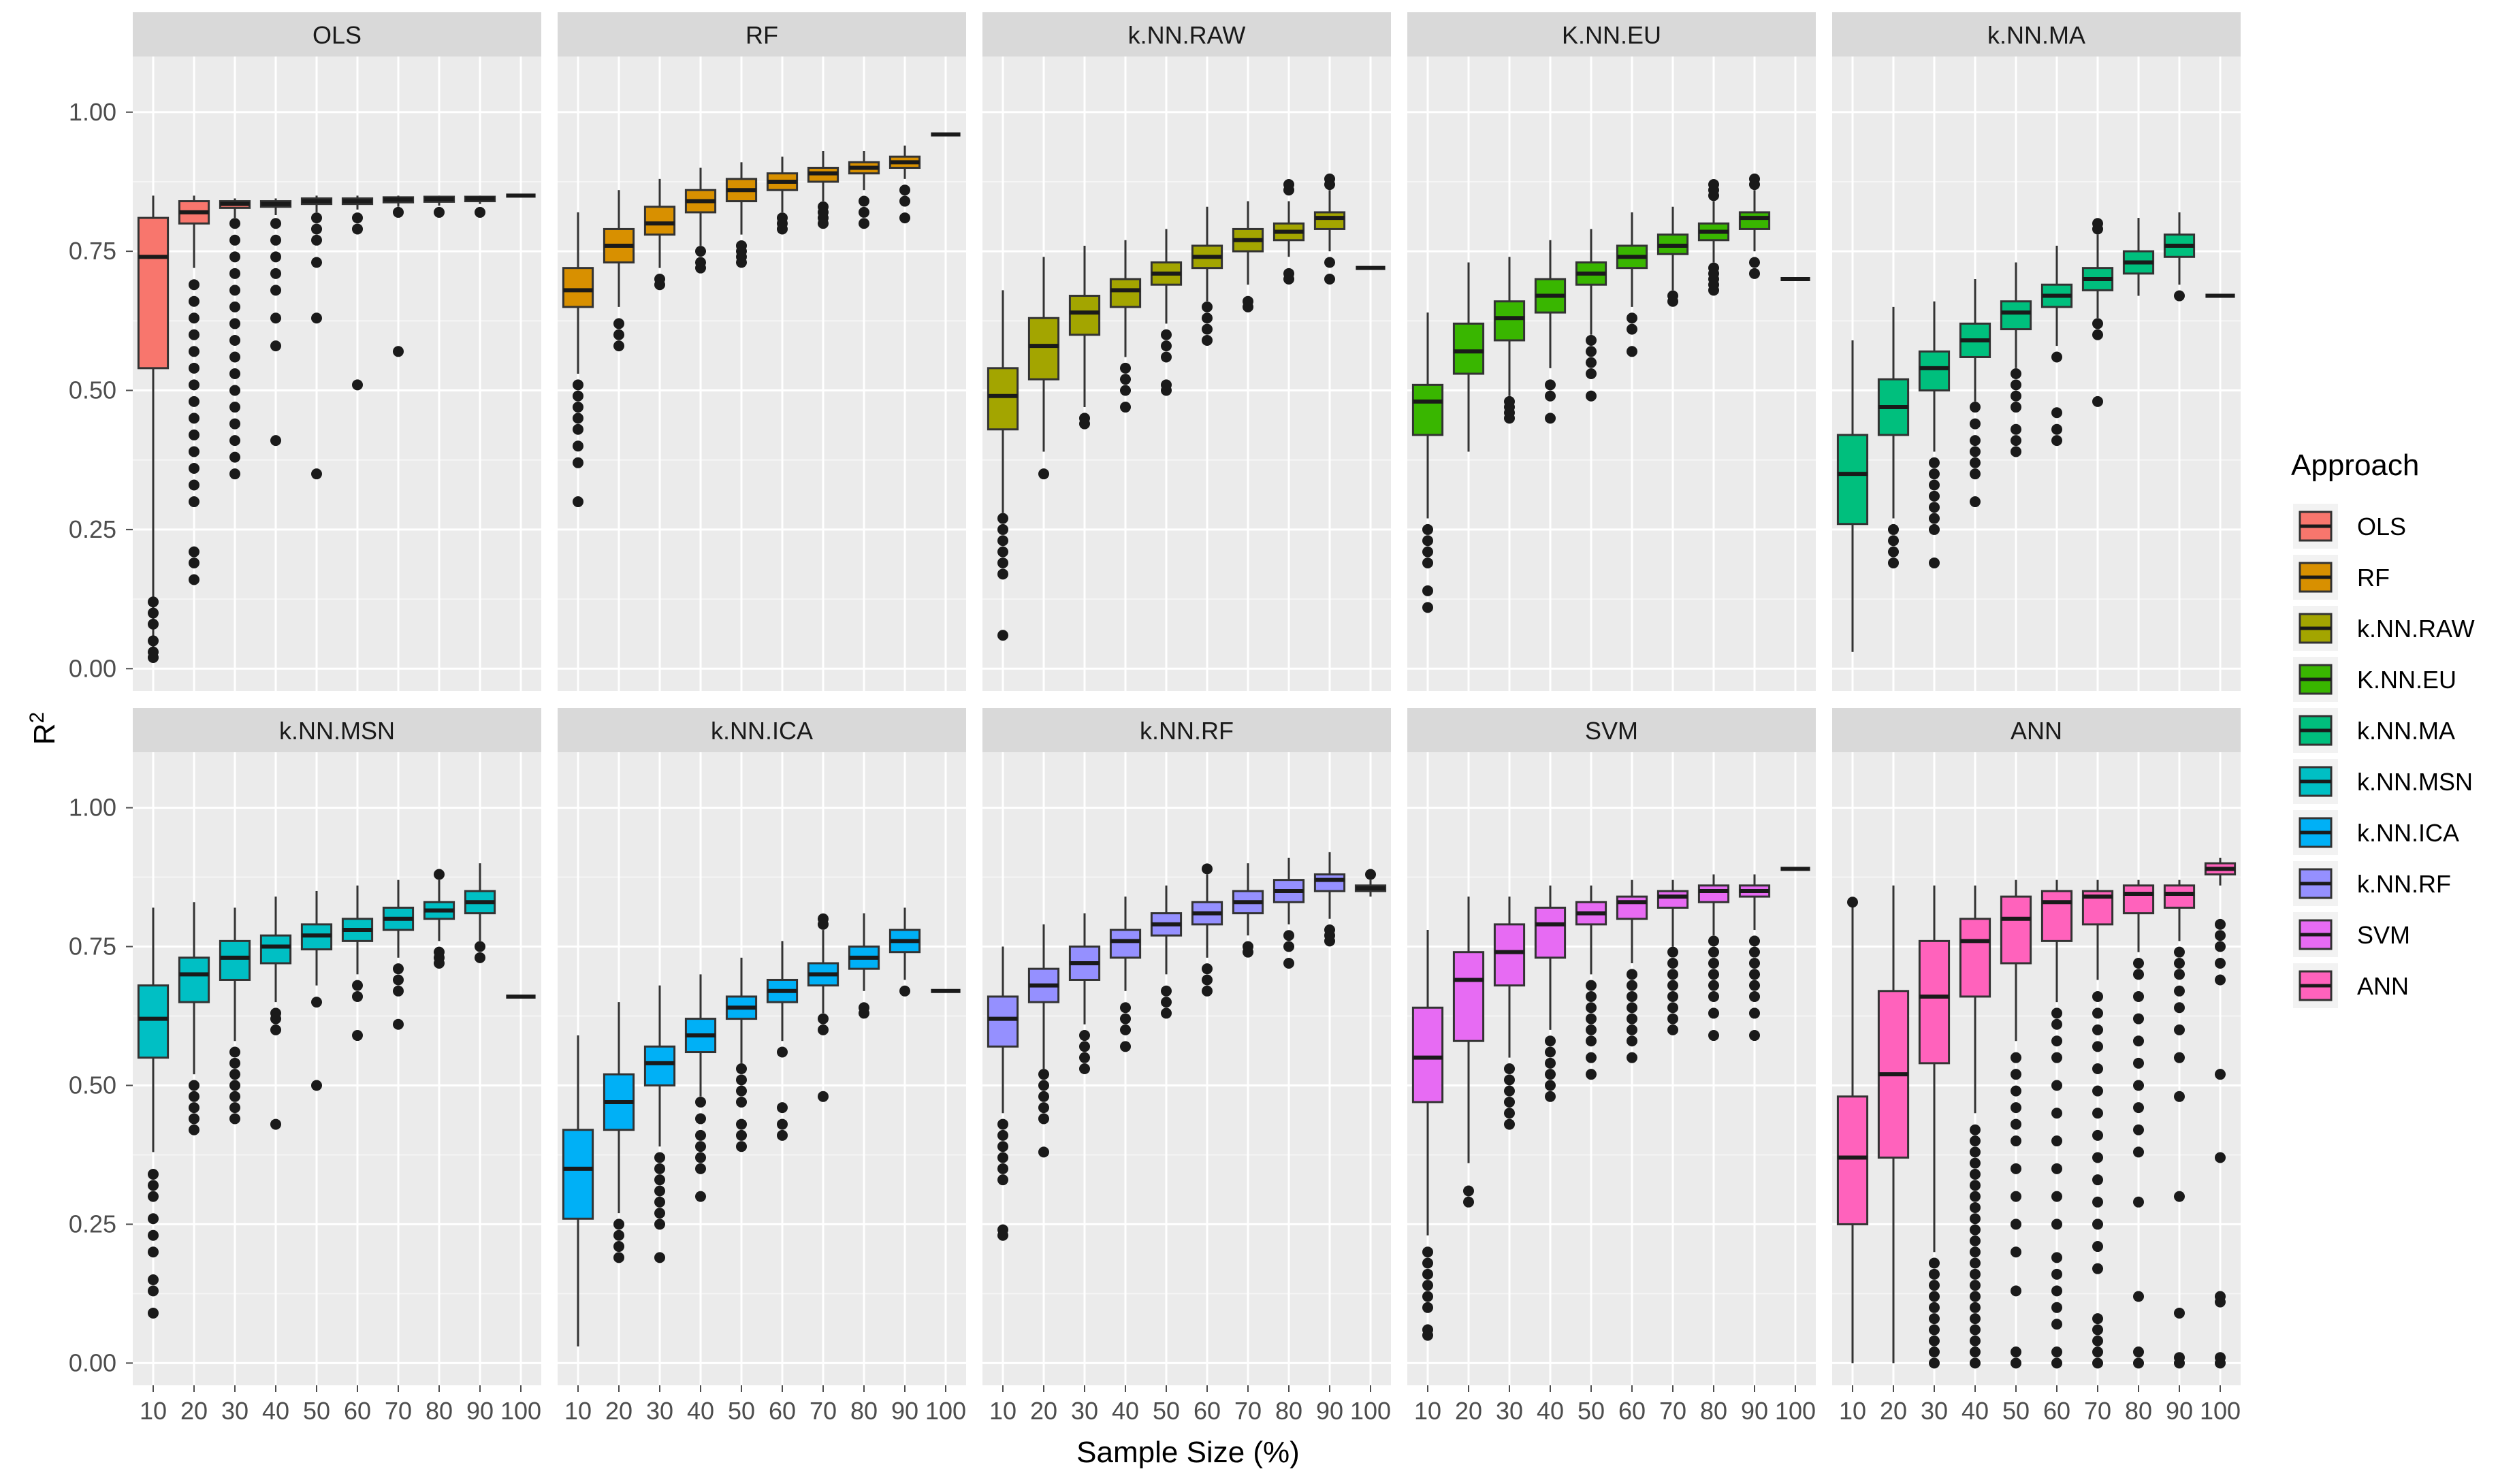 The height and width of the screenshot is (1484, 2498). What do you see at coordinates (92, 1085) in the screenshot?
I see `y-tick-label: 0.50` at bounding box center [92, 1085].